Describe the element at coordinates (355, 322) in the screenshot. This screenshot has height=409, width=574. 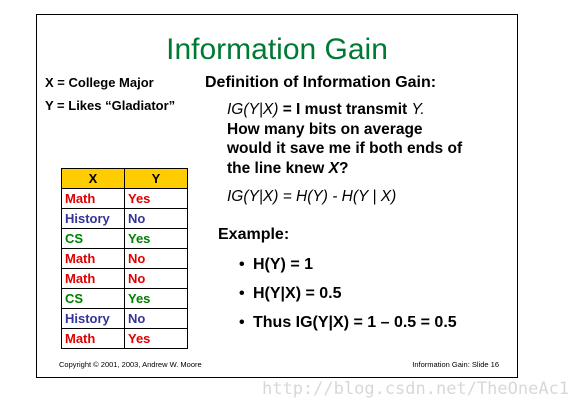
I see `example-text: Thus IG(Y|X) = 1 – 0.5 = 0.5` at that location.